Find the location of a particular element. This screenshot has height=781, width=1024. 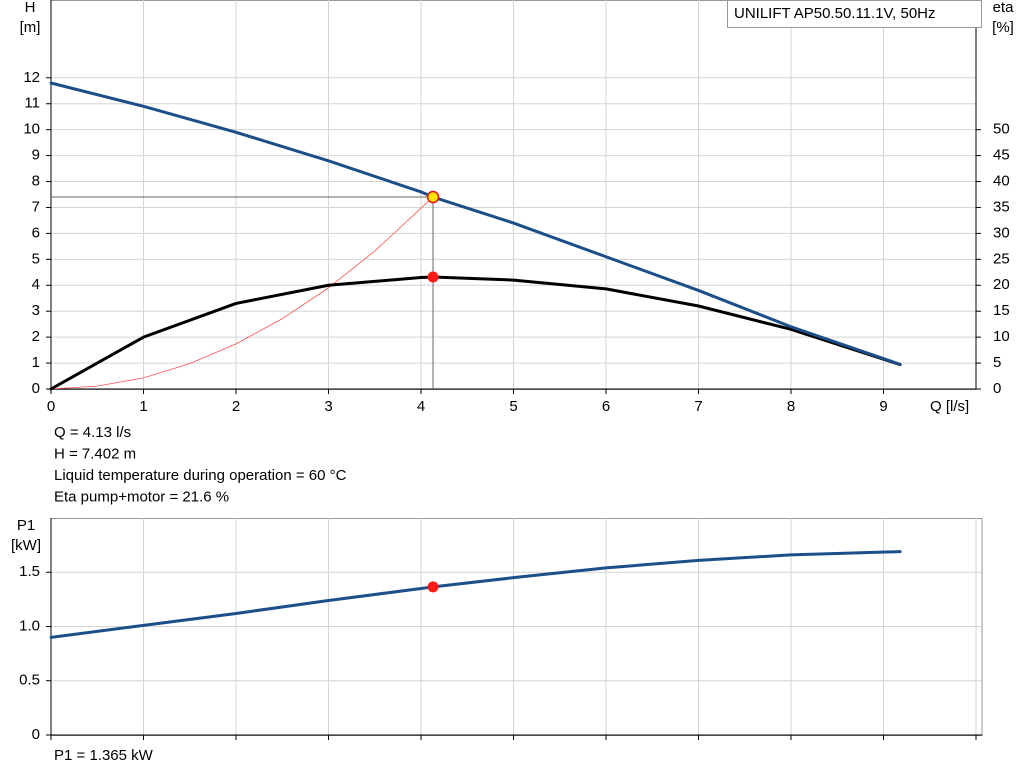

y2-tick-label: 5 is located at coordinates (997, 362).